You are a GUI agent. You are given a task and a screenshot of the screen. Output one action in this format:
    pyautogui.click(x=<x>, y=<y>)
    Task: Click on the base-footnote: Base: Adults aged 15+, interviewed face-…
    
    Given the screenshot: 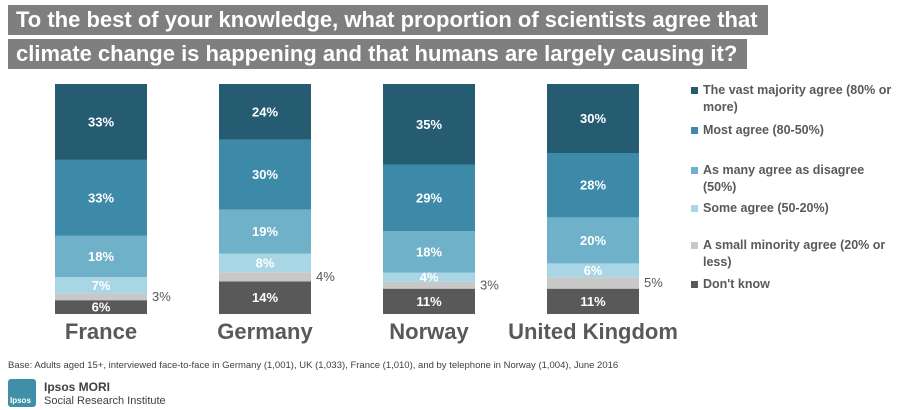 What is the action you would take?
    pyautogui.click(x=313, y=365)
    